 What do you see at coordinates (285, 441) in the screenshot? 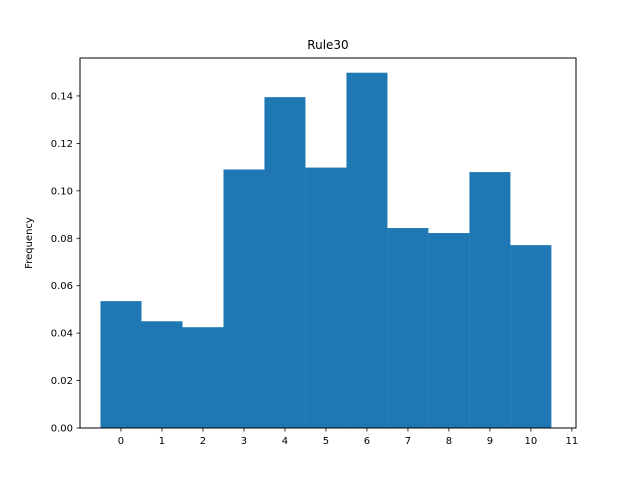
I see `x-tick-label: 4` at bounding box center [285, 441].